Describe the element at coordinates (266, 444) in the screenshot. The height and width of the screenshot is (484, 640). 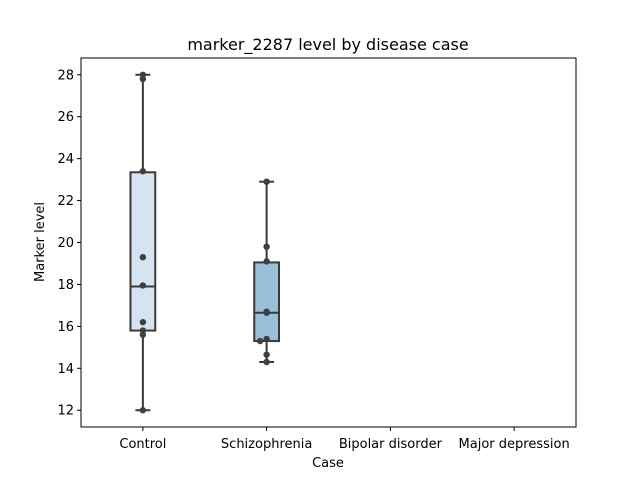
I see `x-tick-label: Schizophrenia` at that location.